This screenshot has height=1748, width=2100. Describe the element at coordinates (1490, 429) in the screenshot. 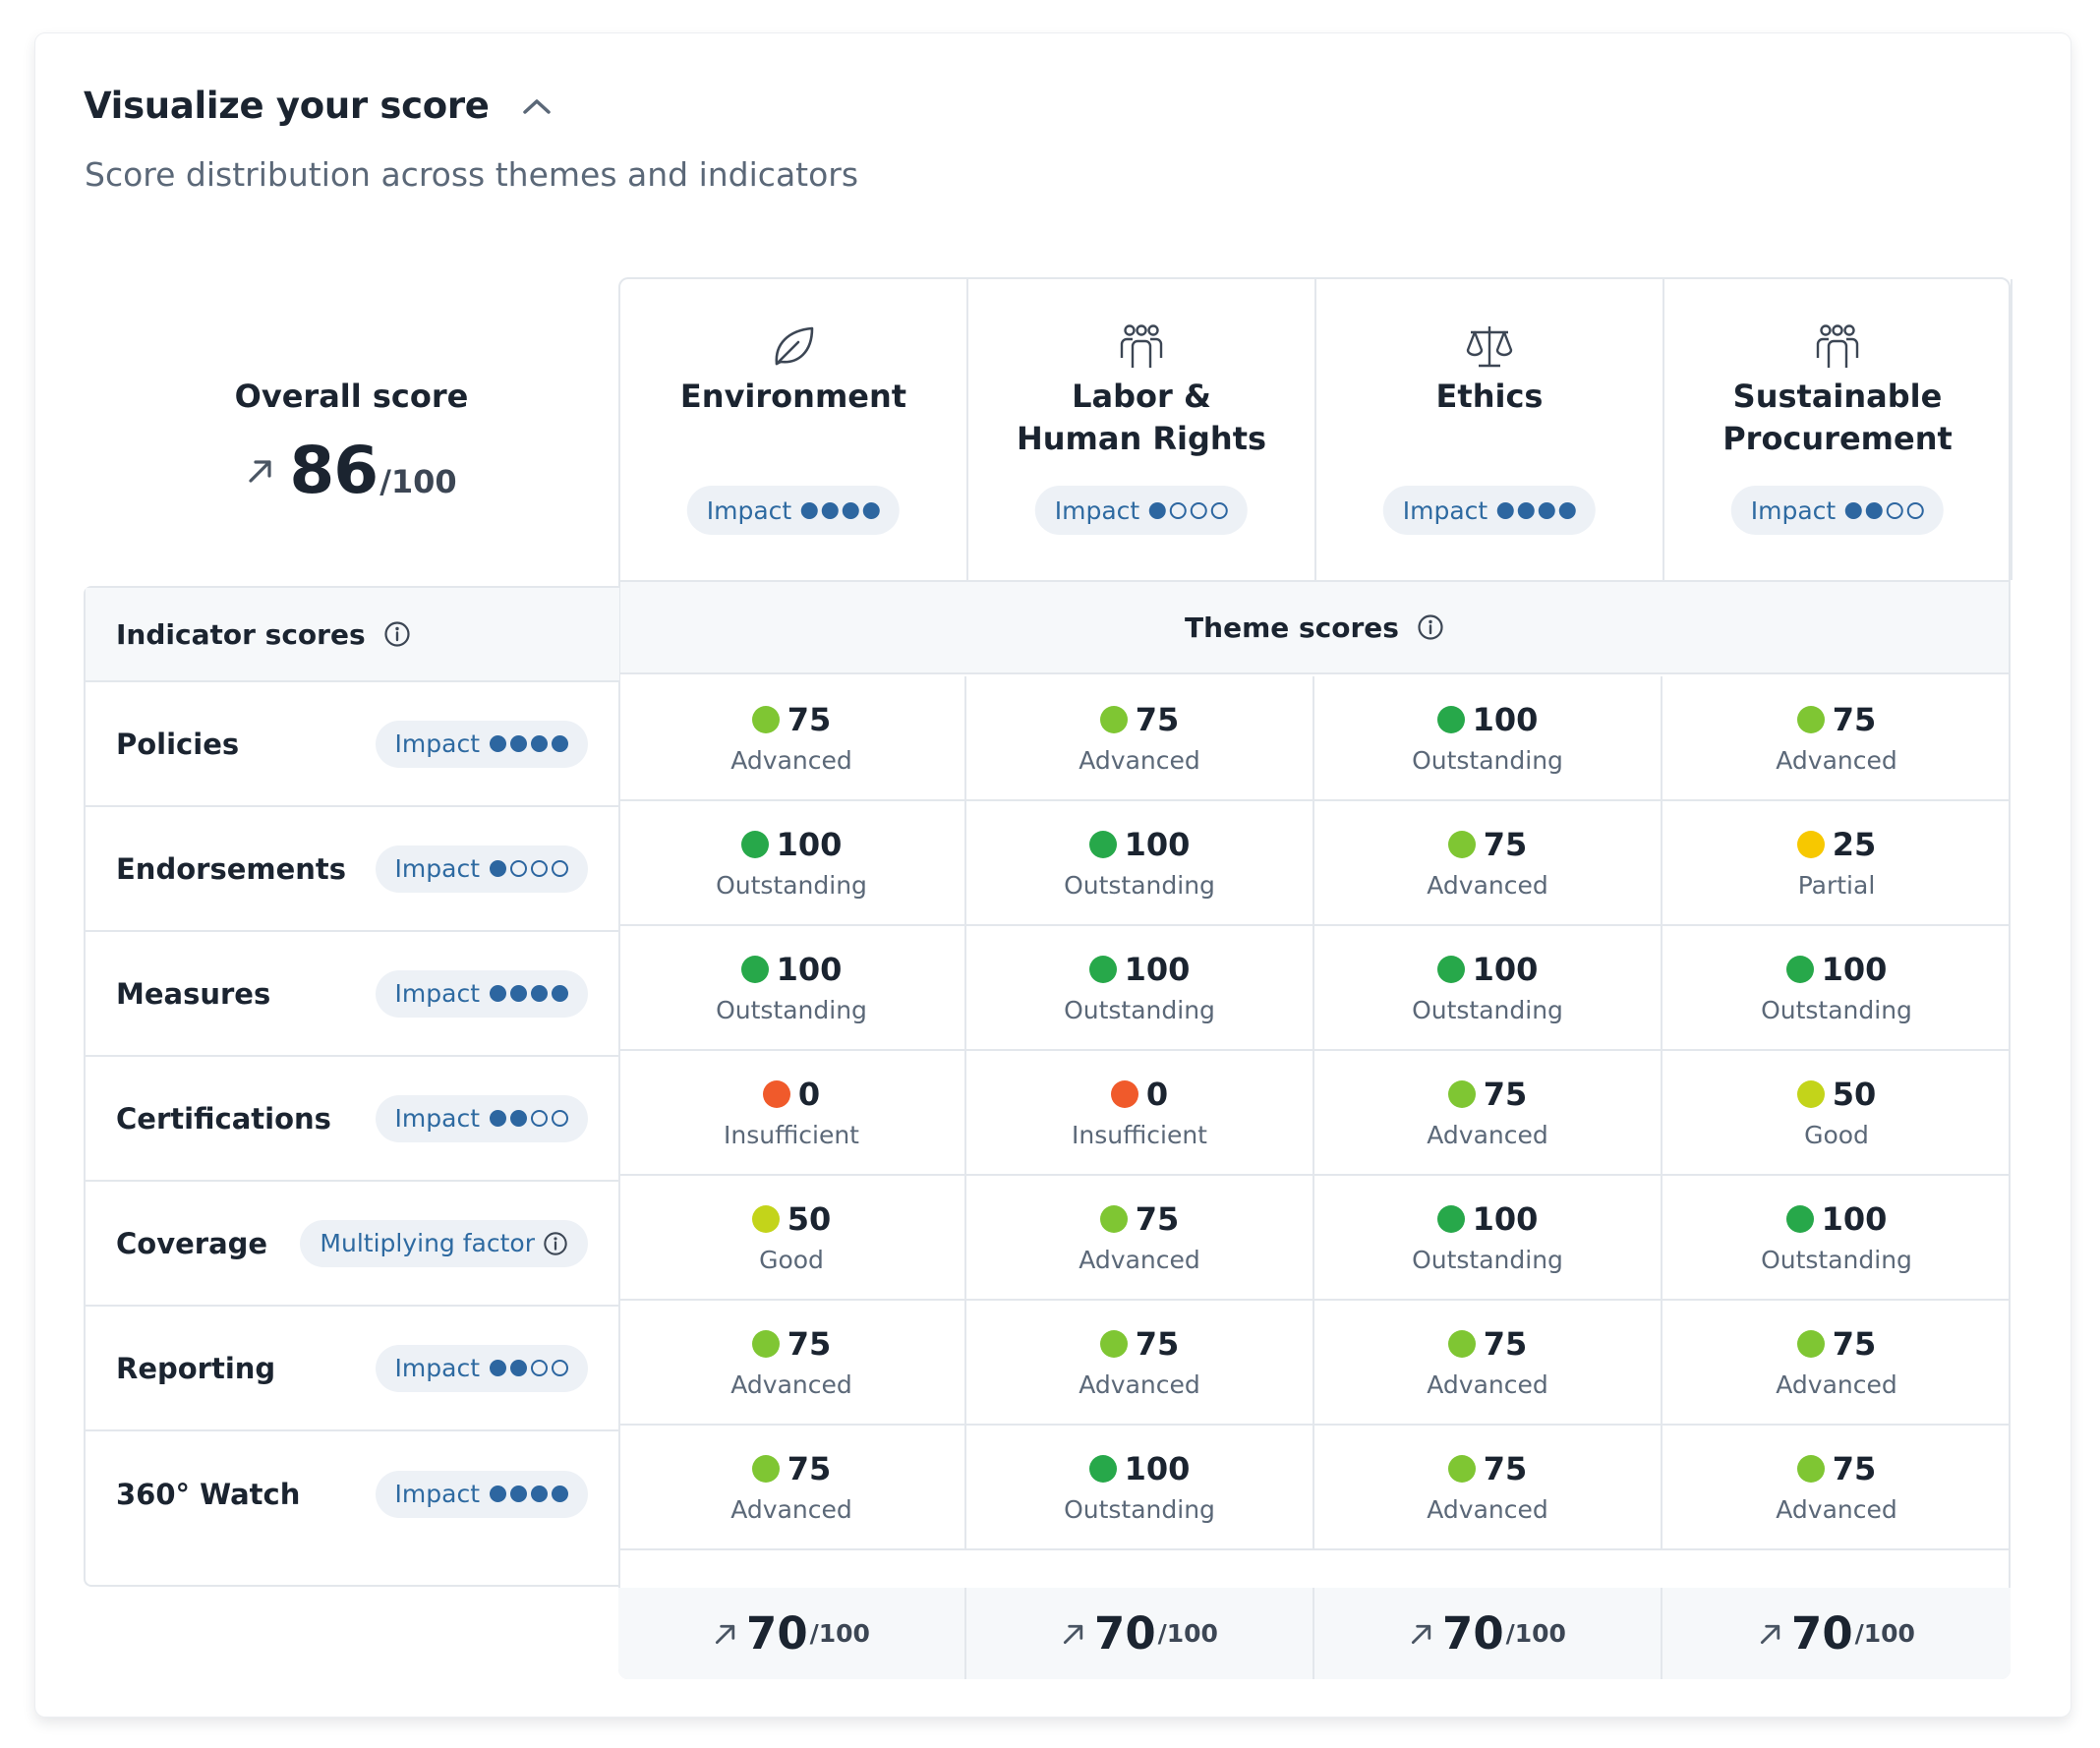

I see `theme-column: Ethics Impact` at that location.